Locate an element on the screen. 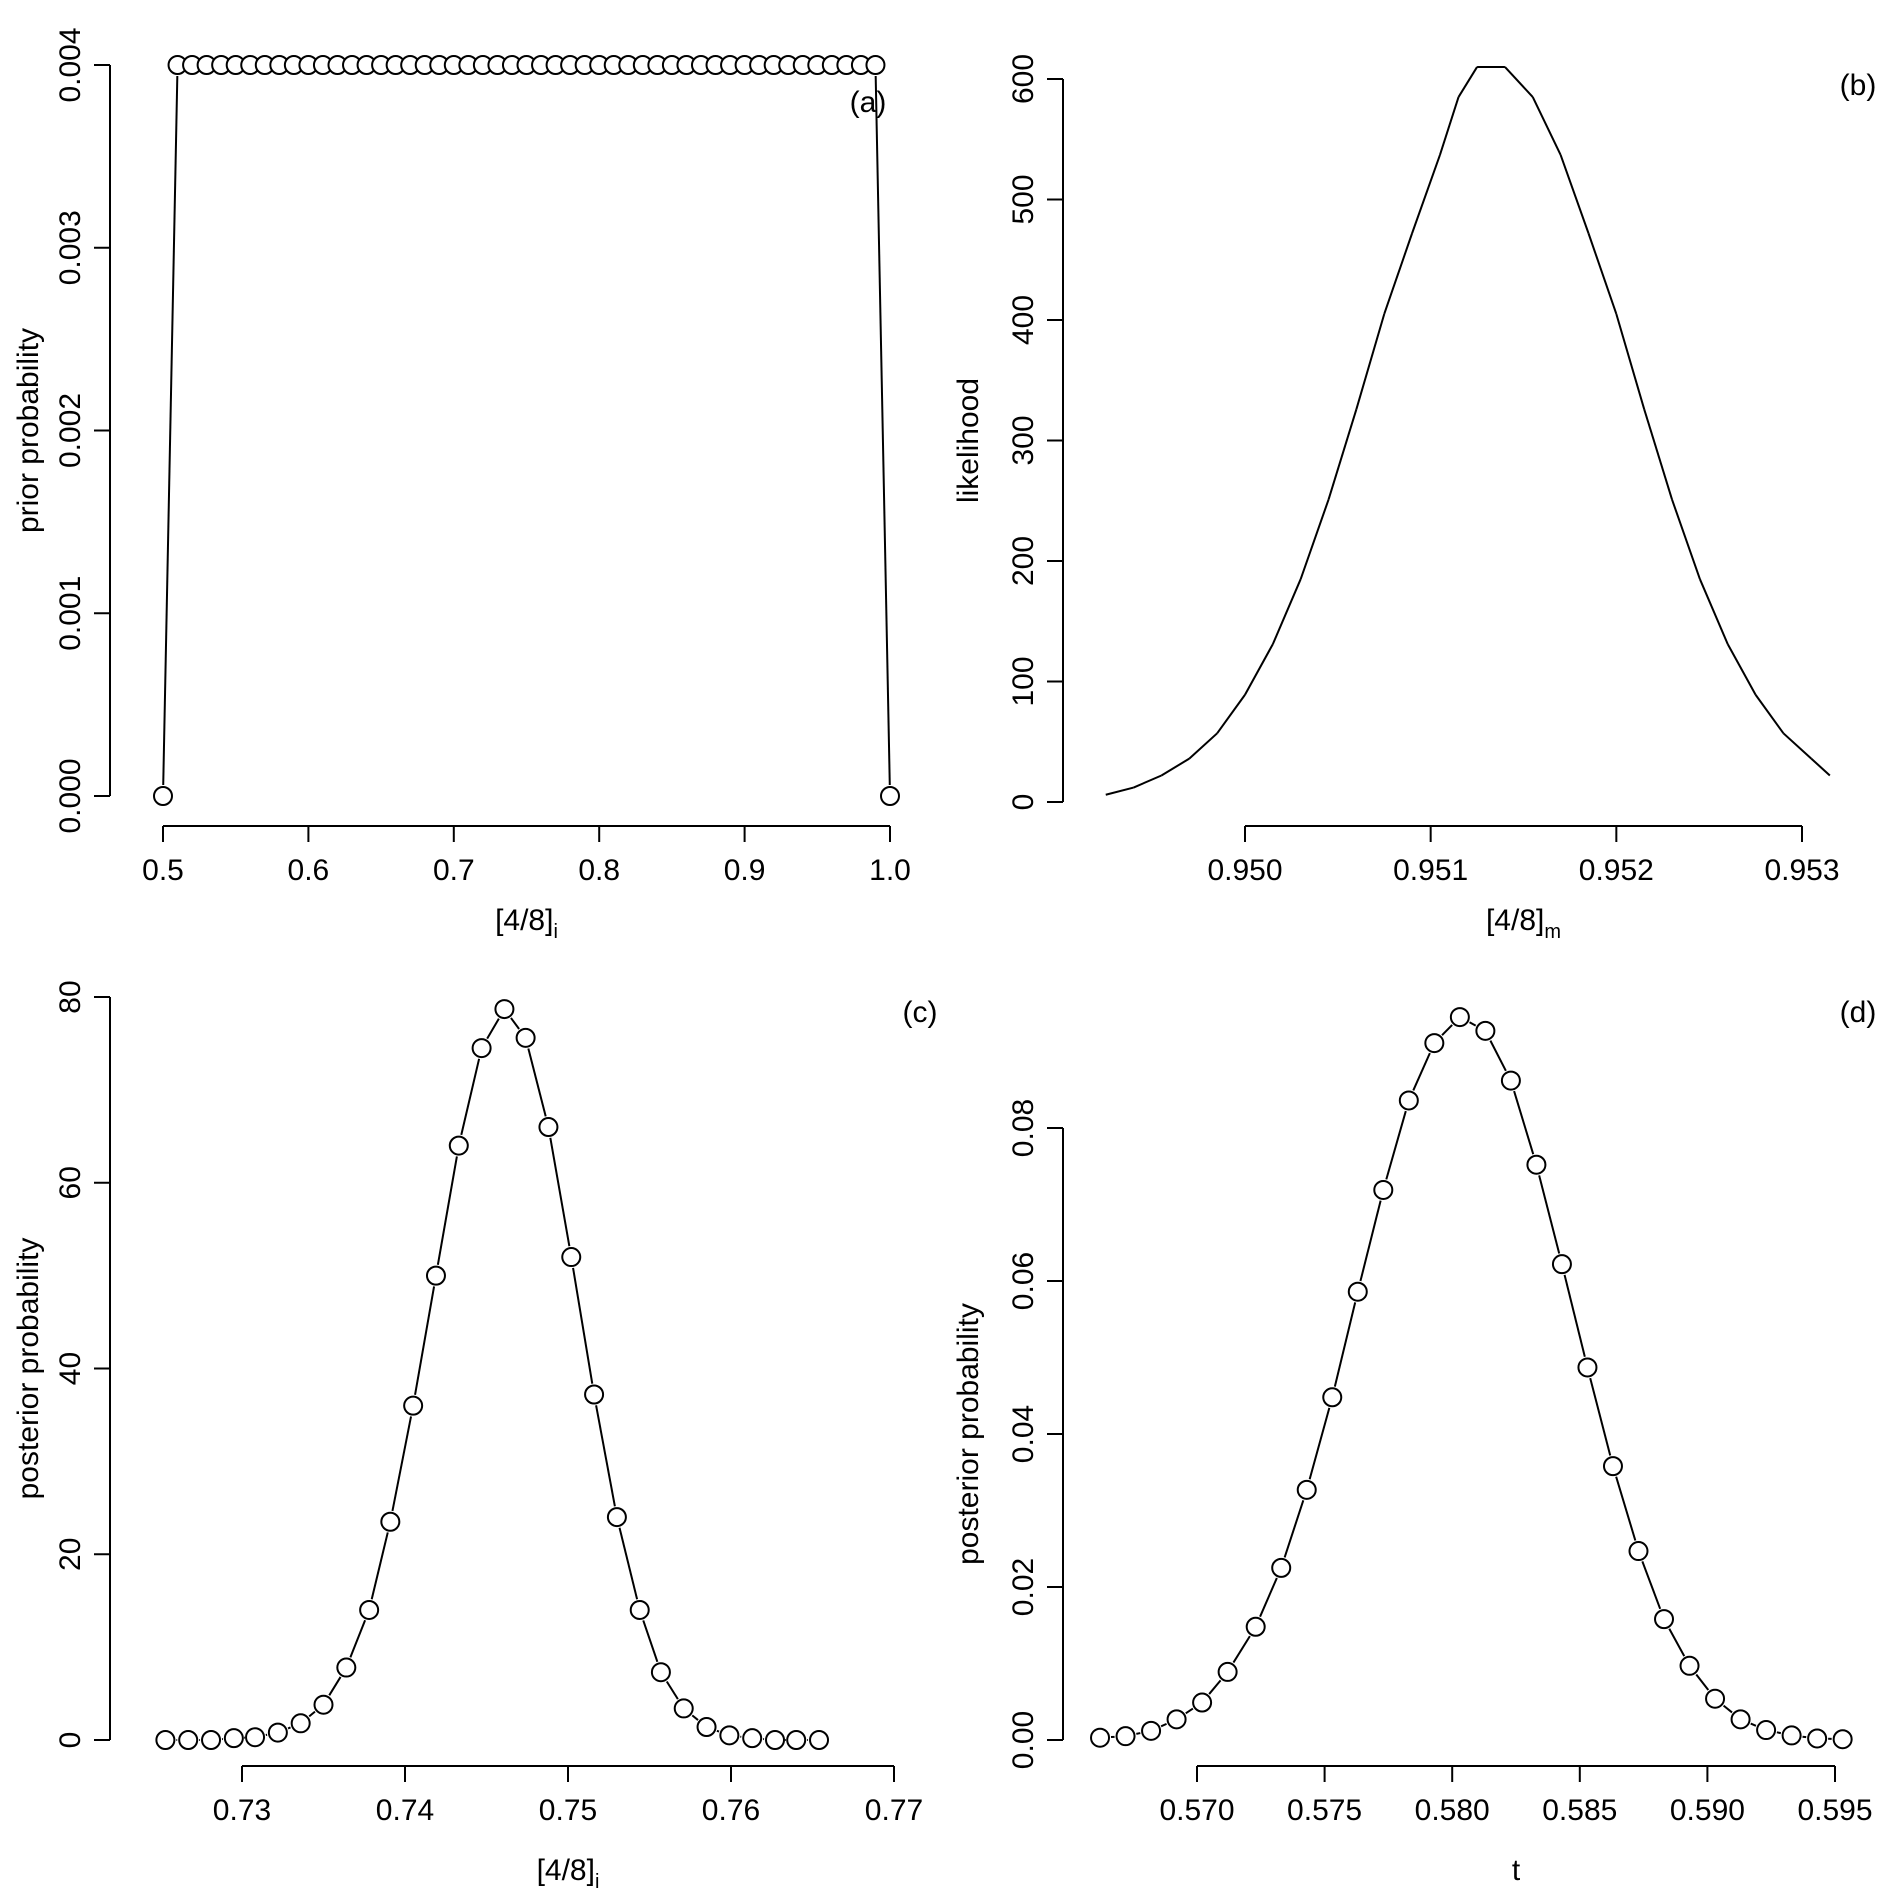 This screenshot has width=1892, height=1899. y-tick-label: 400 is located at coordinates (1023, 320).